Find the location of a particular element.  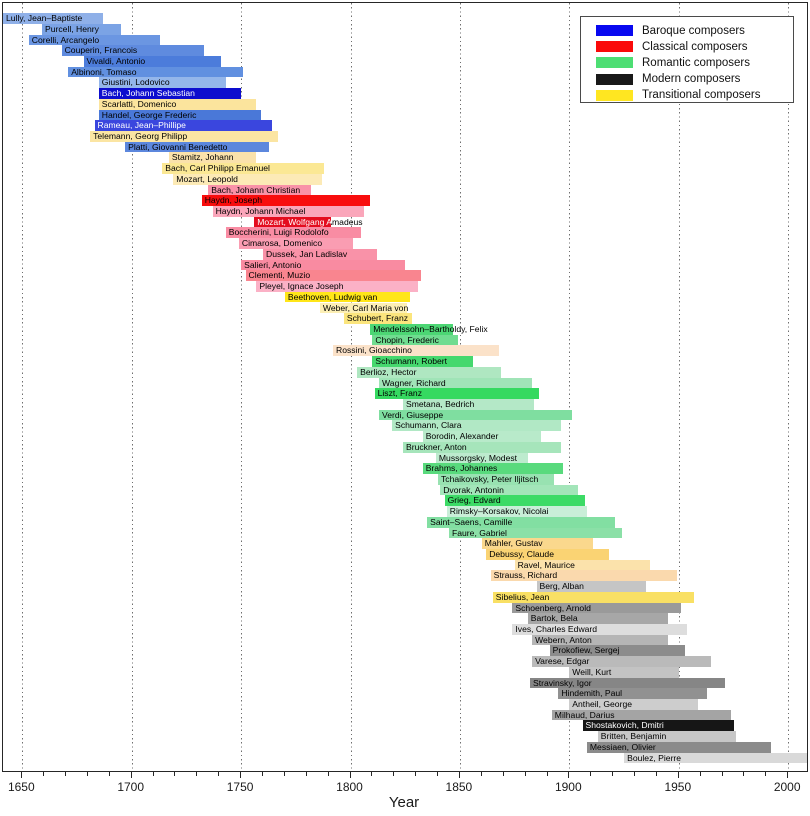

composer-label: Handel, George Frederic is located at coordinates (149, 114).